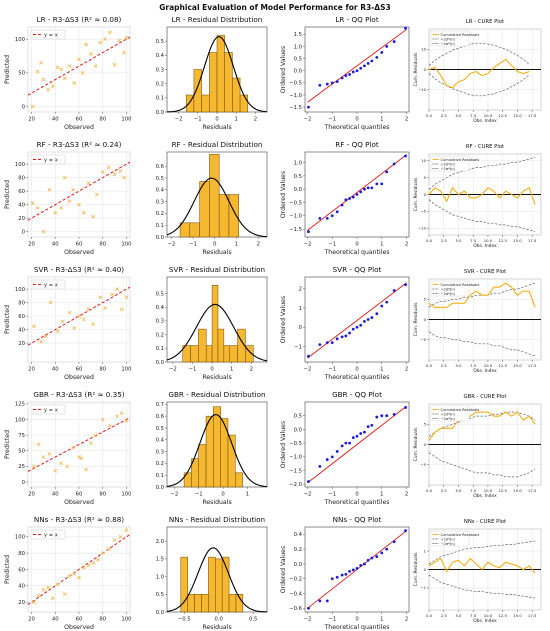  I want to click on rf-scatter-point, so click(108, 167).